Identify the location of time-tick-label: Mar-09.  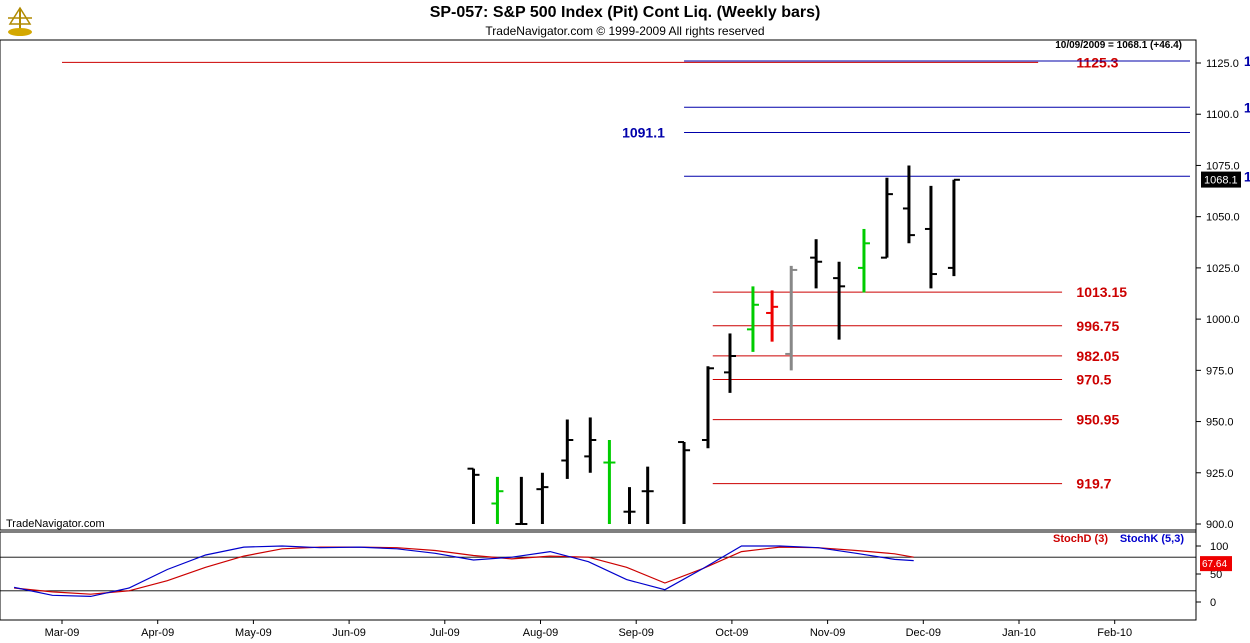
(62, 633).